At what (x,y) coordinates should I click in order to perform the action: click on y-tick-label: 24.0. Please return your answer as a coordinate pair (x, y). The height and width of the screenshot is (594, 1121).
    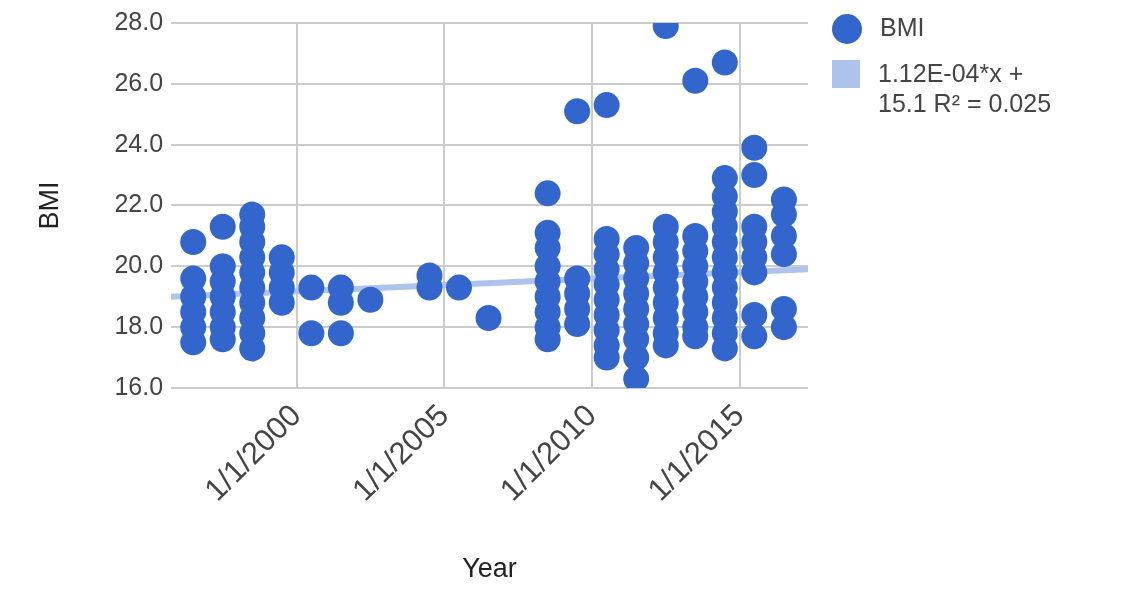
    Looking at the image, I should click on (139, 142).